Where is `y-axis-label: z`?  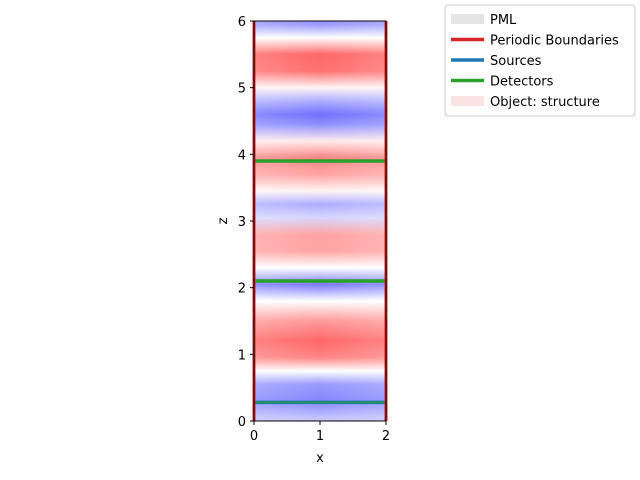
y-axis-label: z is located at coordinates (223, 220).